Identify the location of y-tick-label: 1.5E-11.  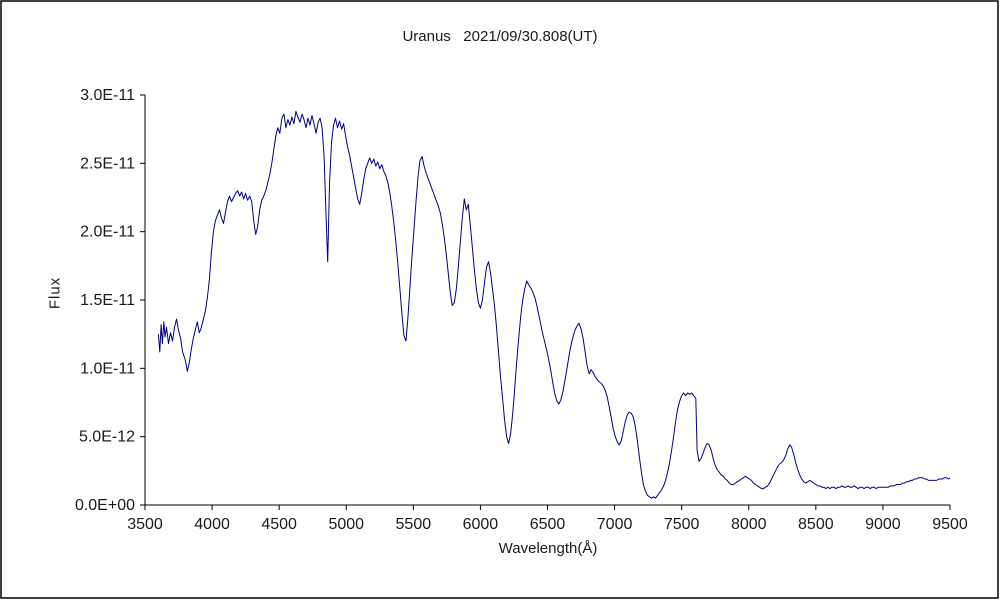
(107, 300).